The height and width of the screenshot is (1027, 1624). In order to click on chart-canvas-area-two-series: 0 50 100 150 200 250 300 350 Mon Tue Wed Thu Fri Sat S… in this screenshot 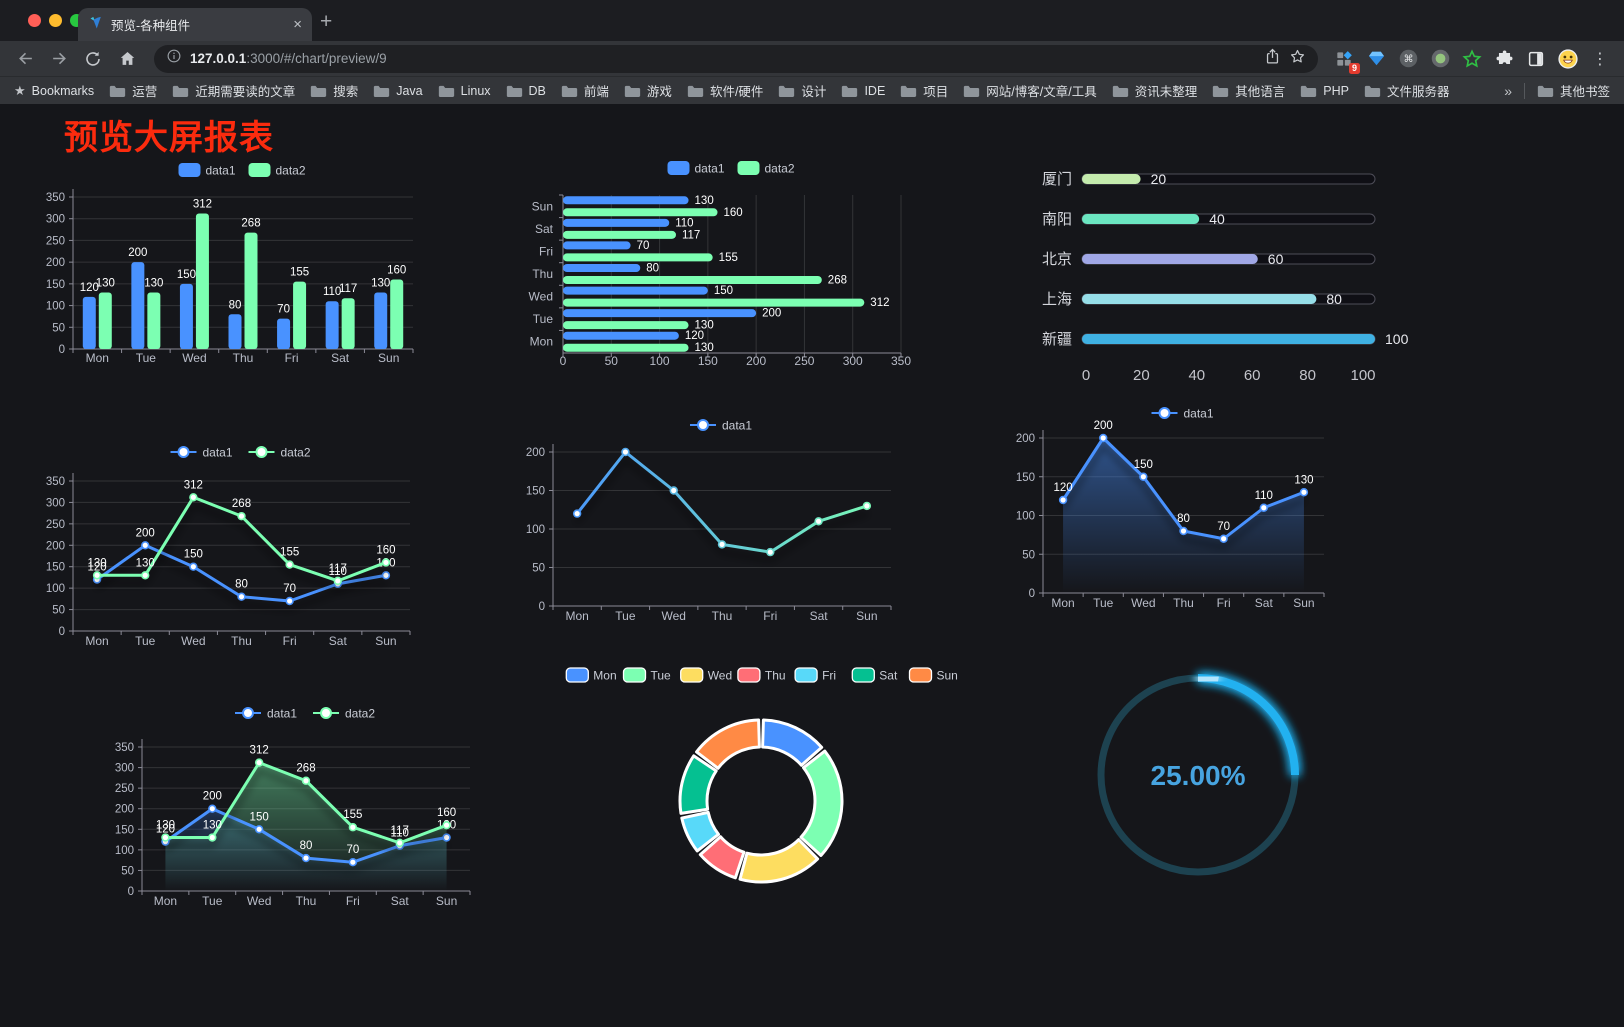, I will do `click(290, 809)`.